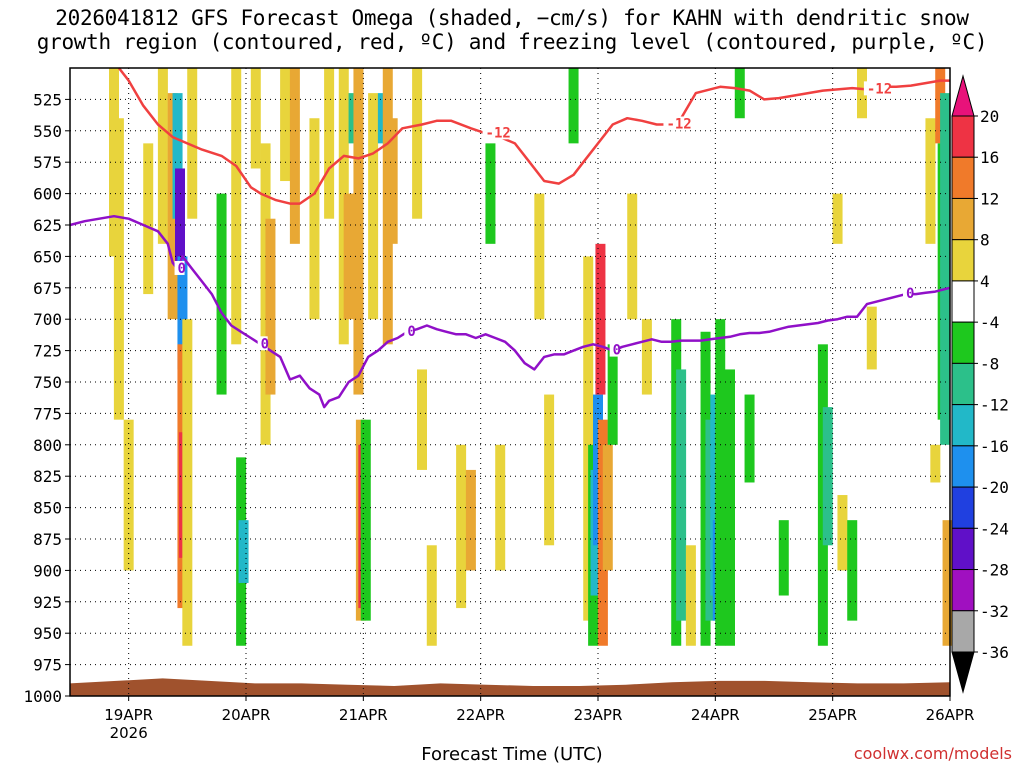 The image size is (1024, 768). Describe the element at coordinates (879, 89) in the screenshot. I see `contour-label: -12` at that location.